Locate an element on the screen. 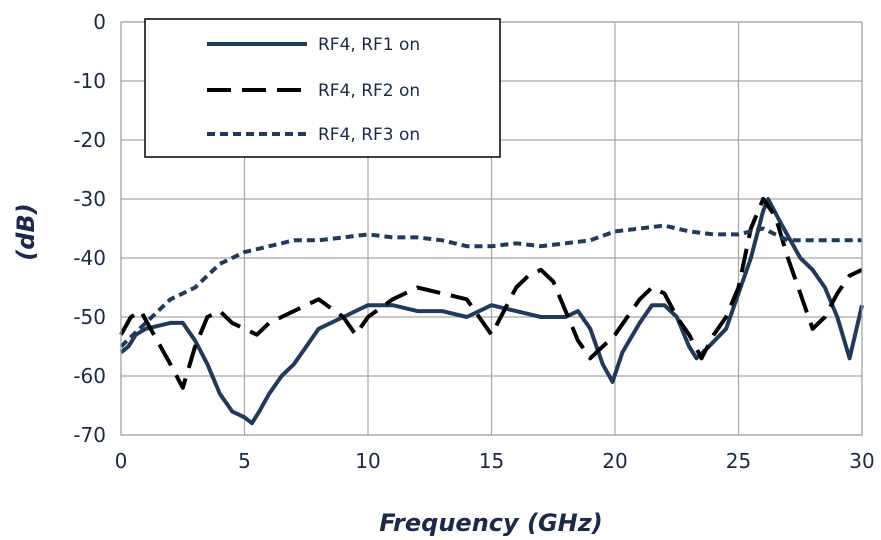  y-tick-label: -70 is located at coordinates (89, 435).